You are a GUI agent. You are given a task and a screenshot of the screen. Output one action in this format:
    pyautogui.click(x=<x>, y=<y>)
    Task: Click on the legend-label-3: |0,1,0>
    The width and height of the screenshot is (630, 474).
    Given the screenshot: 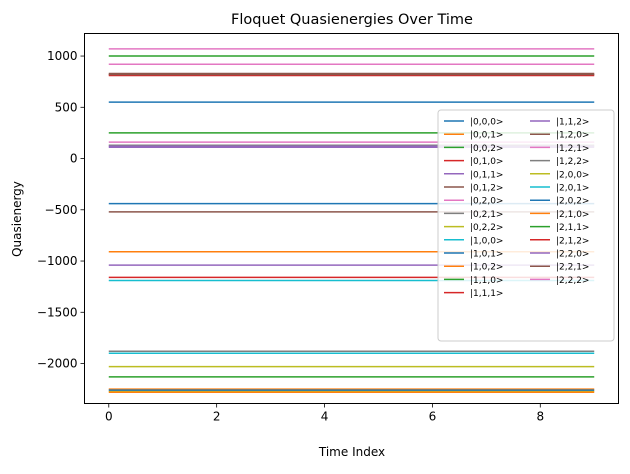 What is the action you would take?
    pyautogui.click(x=486, y=162)
    